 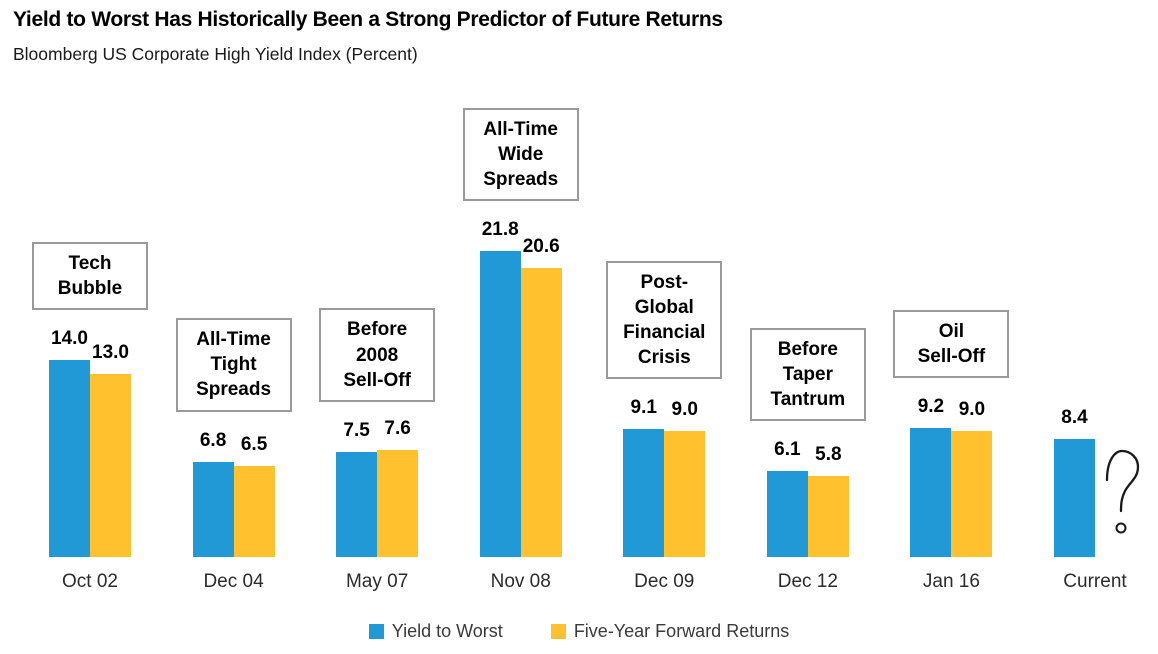 I want to click on value-label: 13.0, so click(x=110, y=353).